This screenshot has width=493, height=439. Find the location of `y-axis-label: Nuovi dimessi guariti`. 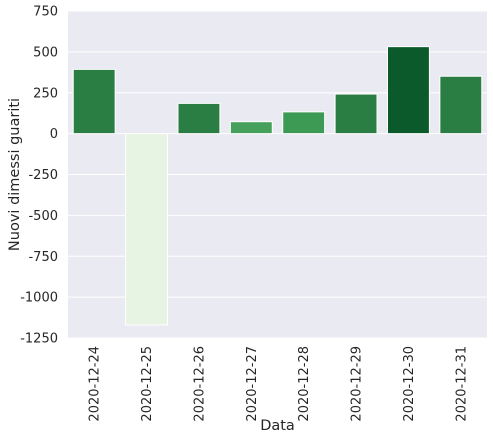

y-axis-label: Nuovi dimessi guariti is located at coordinates (15, 174).